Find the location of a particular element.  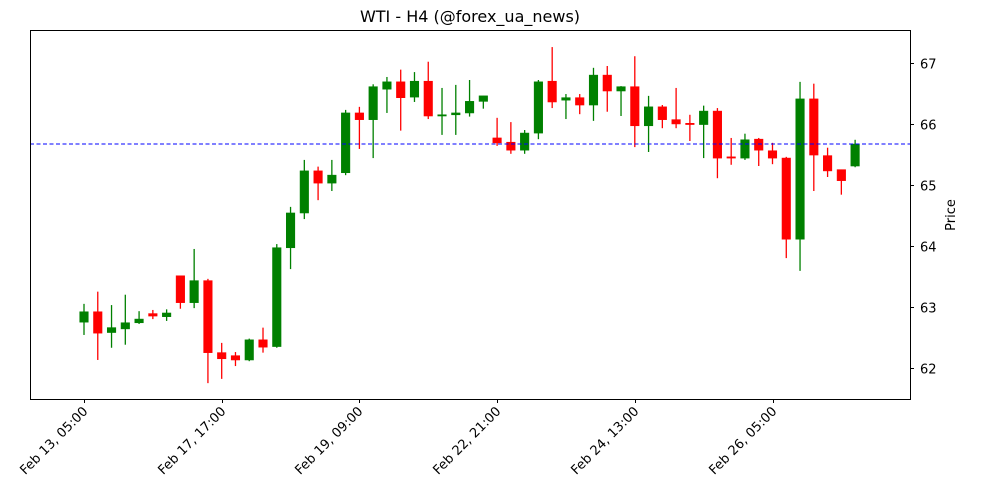

y-tick-label: 67 is located at coordinates (928, 65).